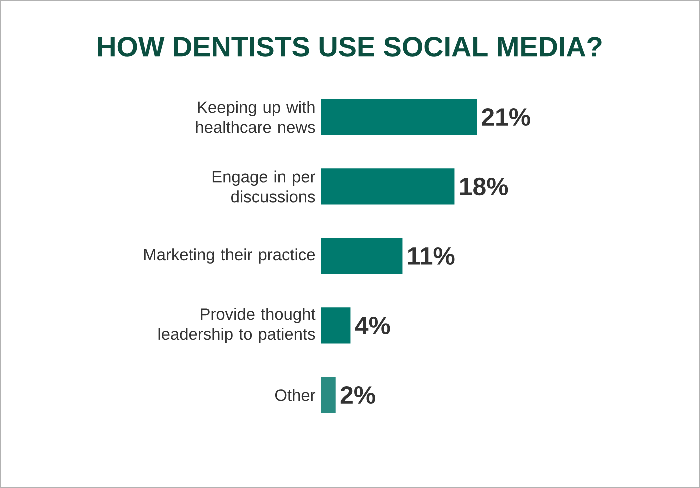 The height and width of the screenshot is (488, 700). What do you see at coordinates (506, 117) in the screenshot?
I see `data-label: 21%` at bounding box center [506, 117].